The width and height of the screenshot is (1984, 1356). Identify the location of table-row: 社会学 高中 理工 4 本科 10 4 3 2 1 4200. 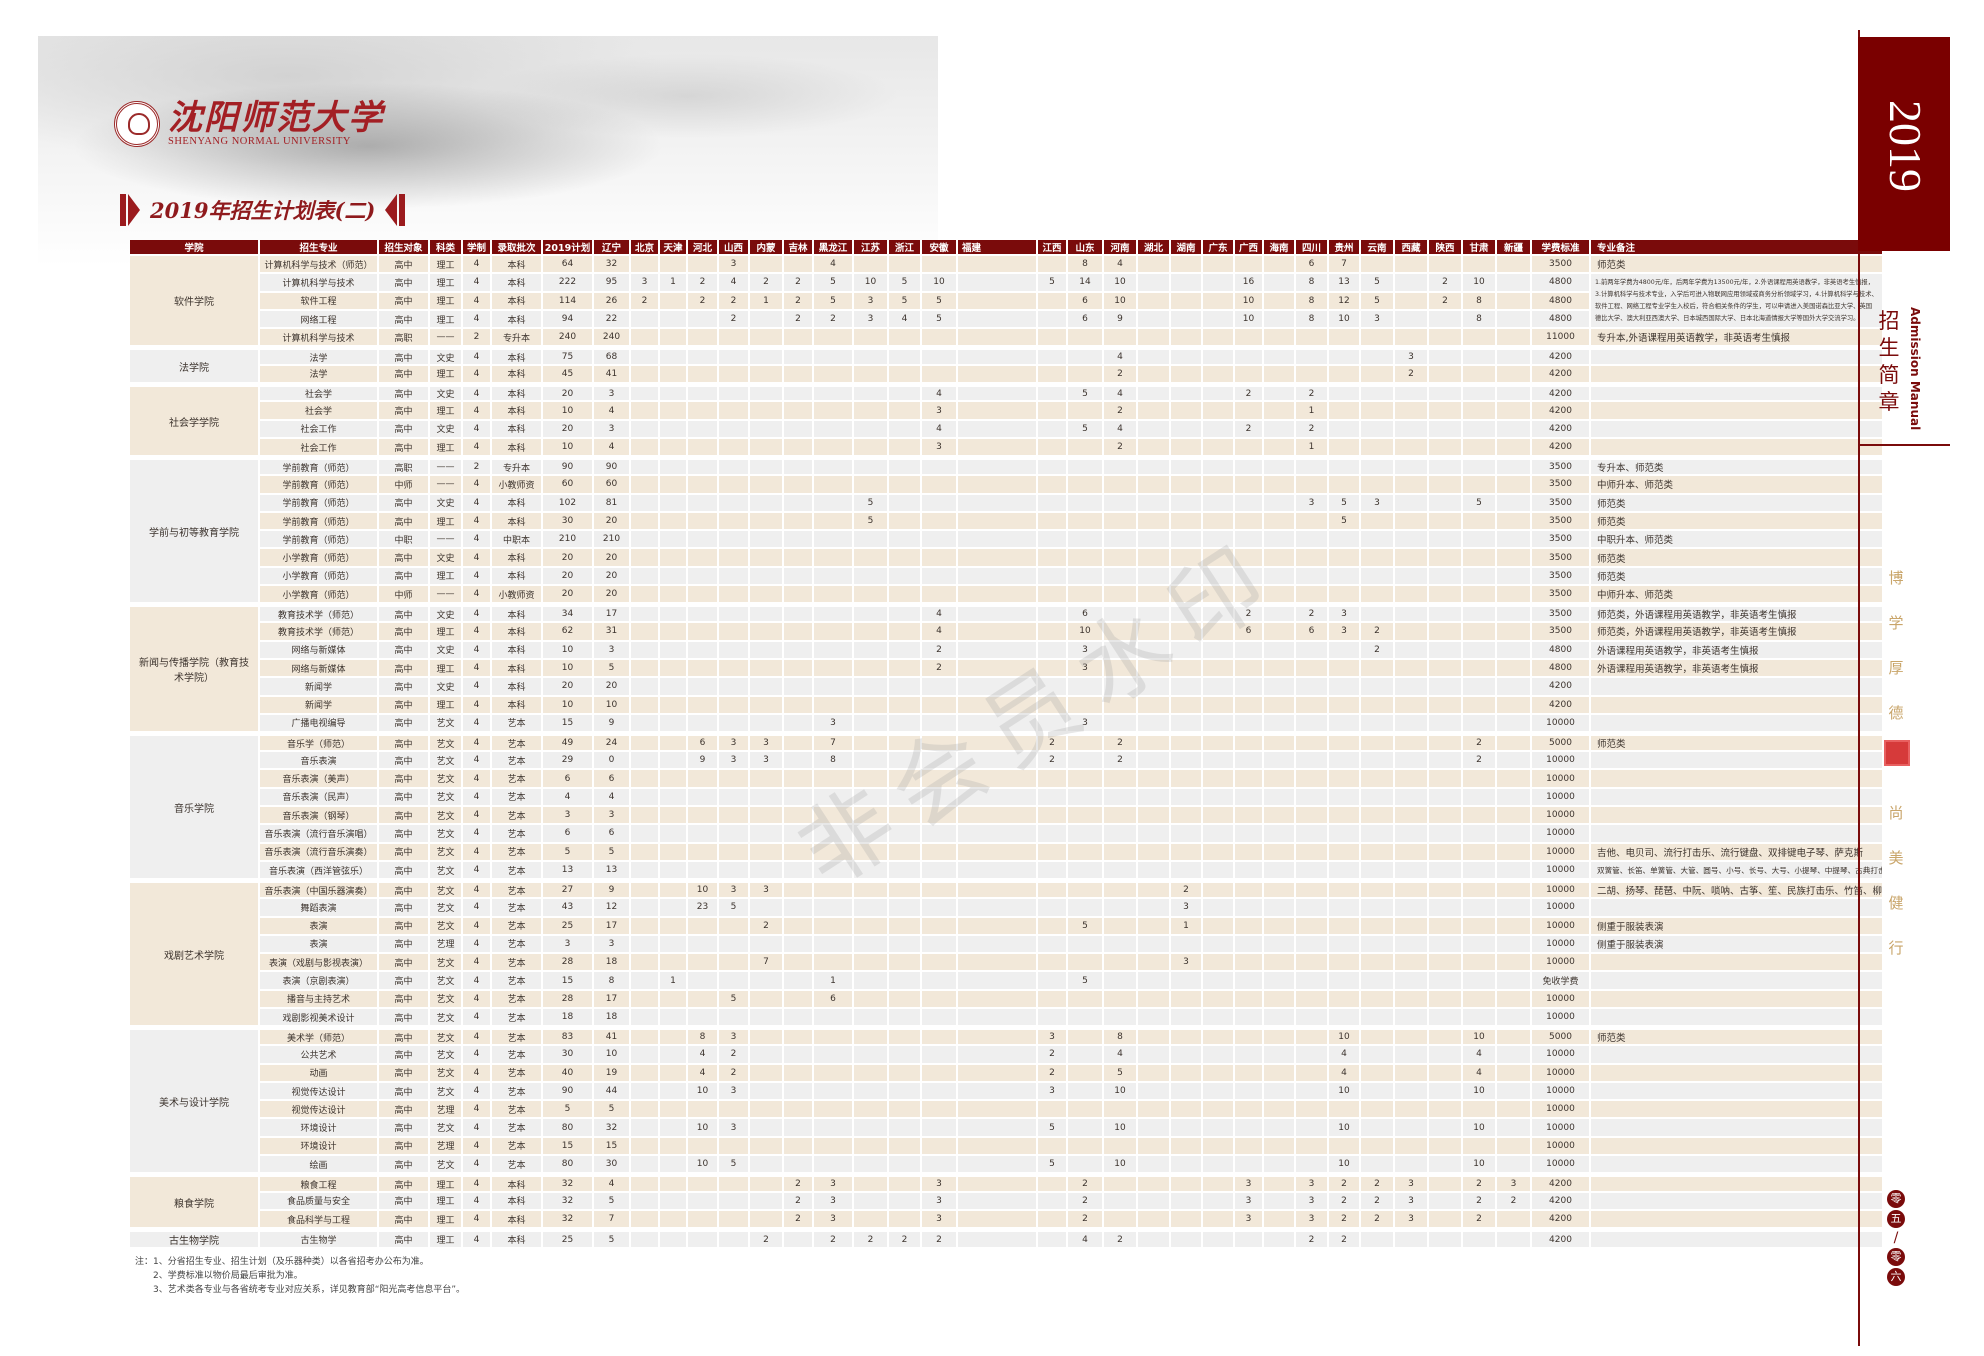
(1006, 410).